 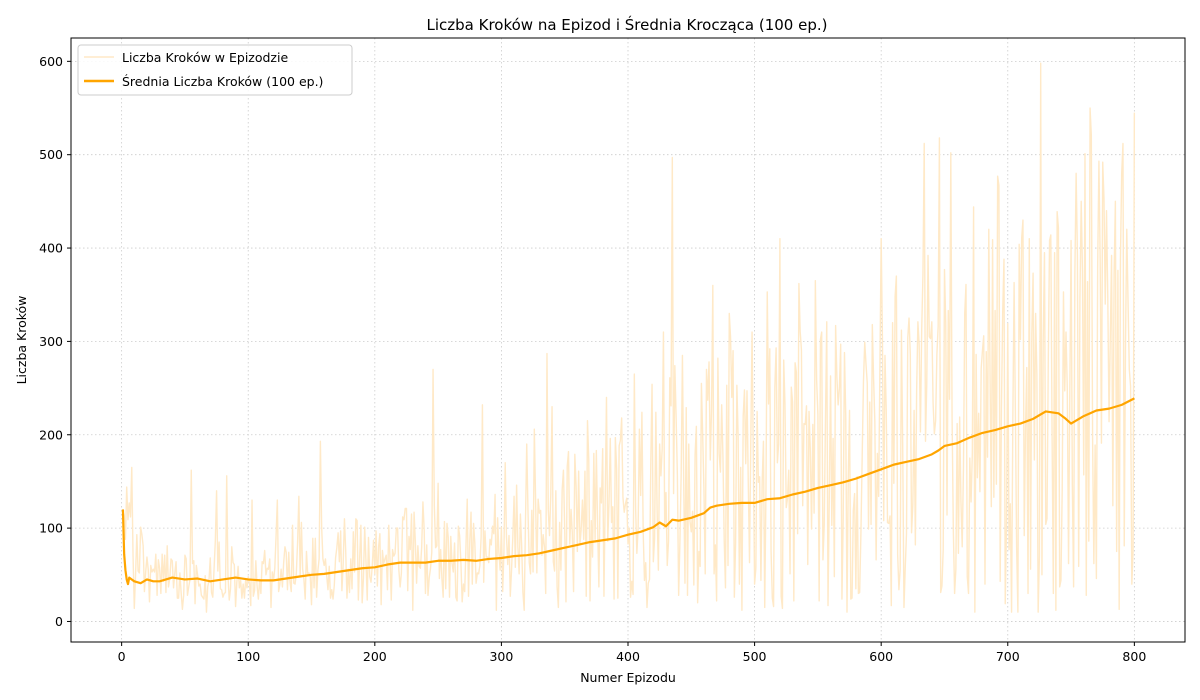 What do you see at coordinates (51, 341) in the screenshot?
I see `y-tick-label: 300` at bounding box center [51, 341].